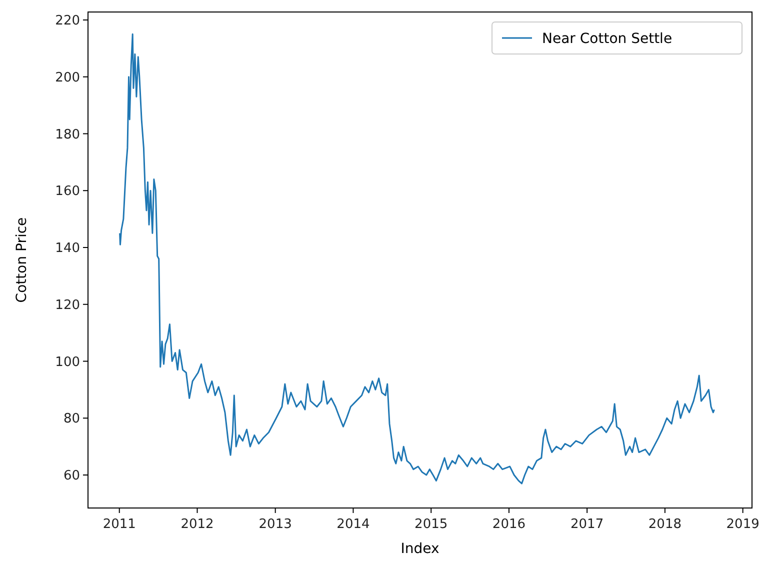 This screenshot has height=563, width=772. Describe the element at coordinates (67, 248) in the screenshot. I see `y-tick-label: 140` at that location.